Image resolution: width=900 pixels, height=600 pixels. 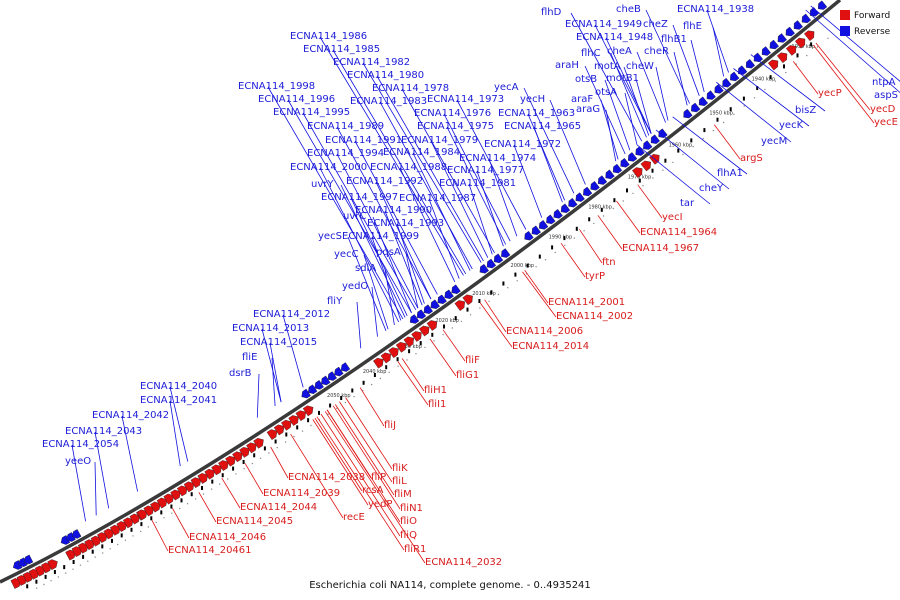 What do you see at coordinates (603, 24) in the screenshot?
I see `reverse-gene-label: ECNA114_1949` at bounding box center [603, 24].